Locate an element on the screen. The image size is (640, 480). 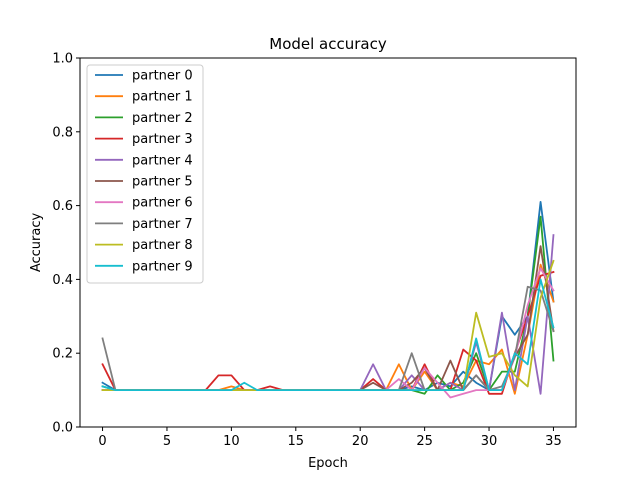
x-tick-label: 35 is located at coordinates (553, 441).